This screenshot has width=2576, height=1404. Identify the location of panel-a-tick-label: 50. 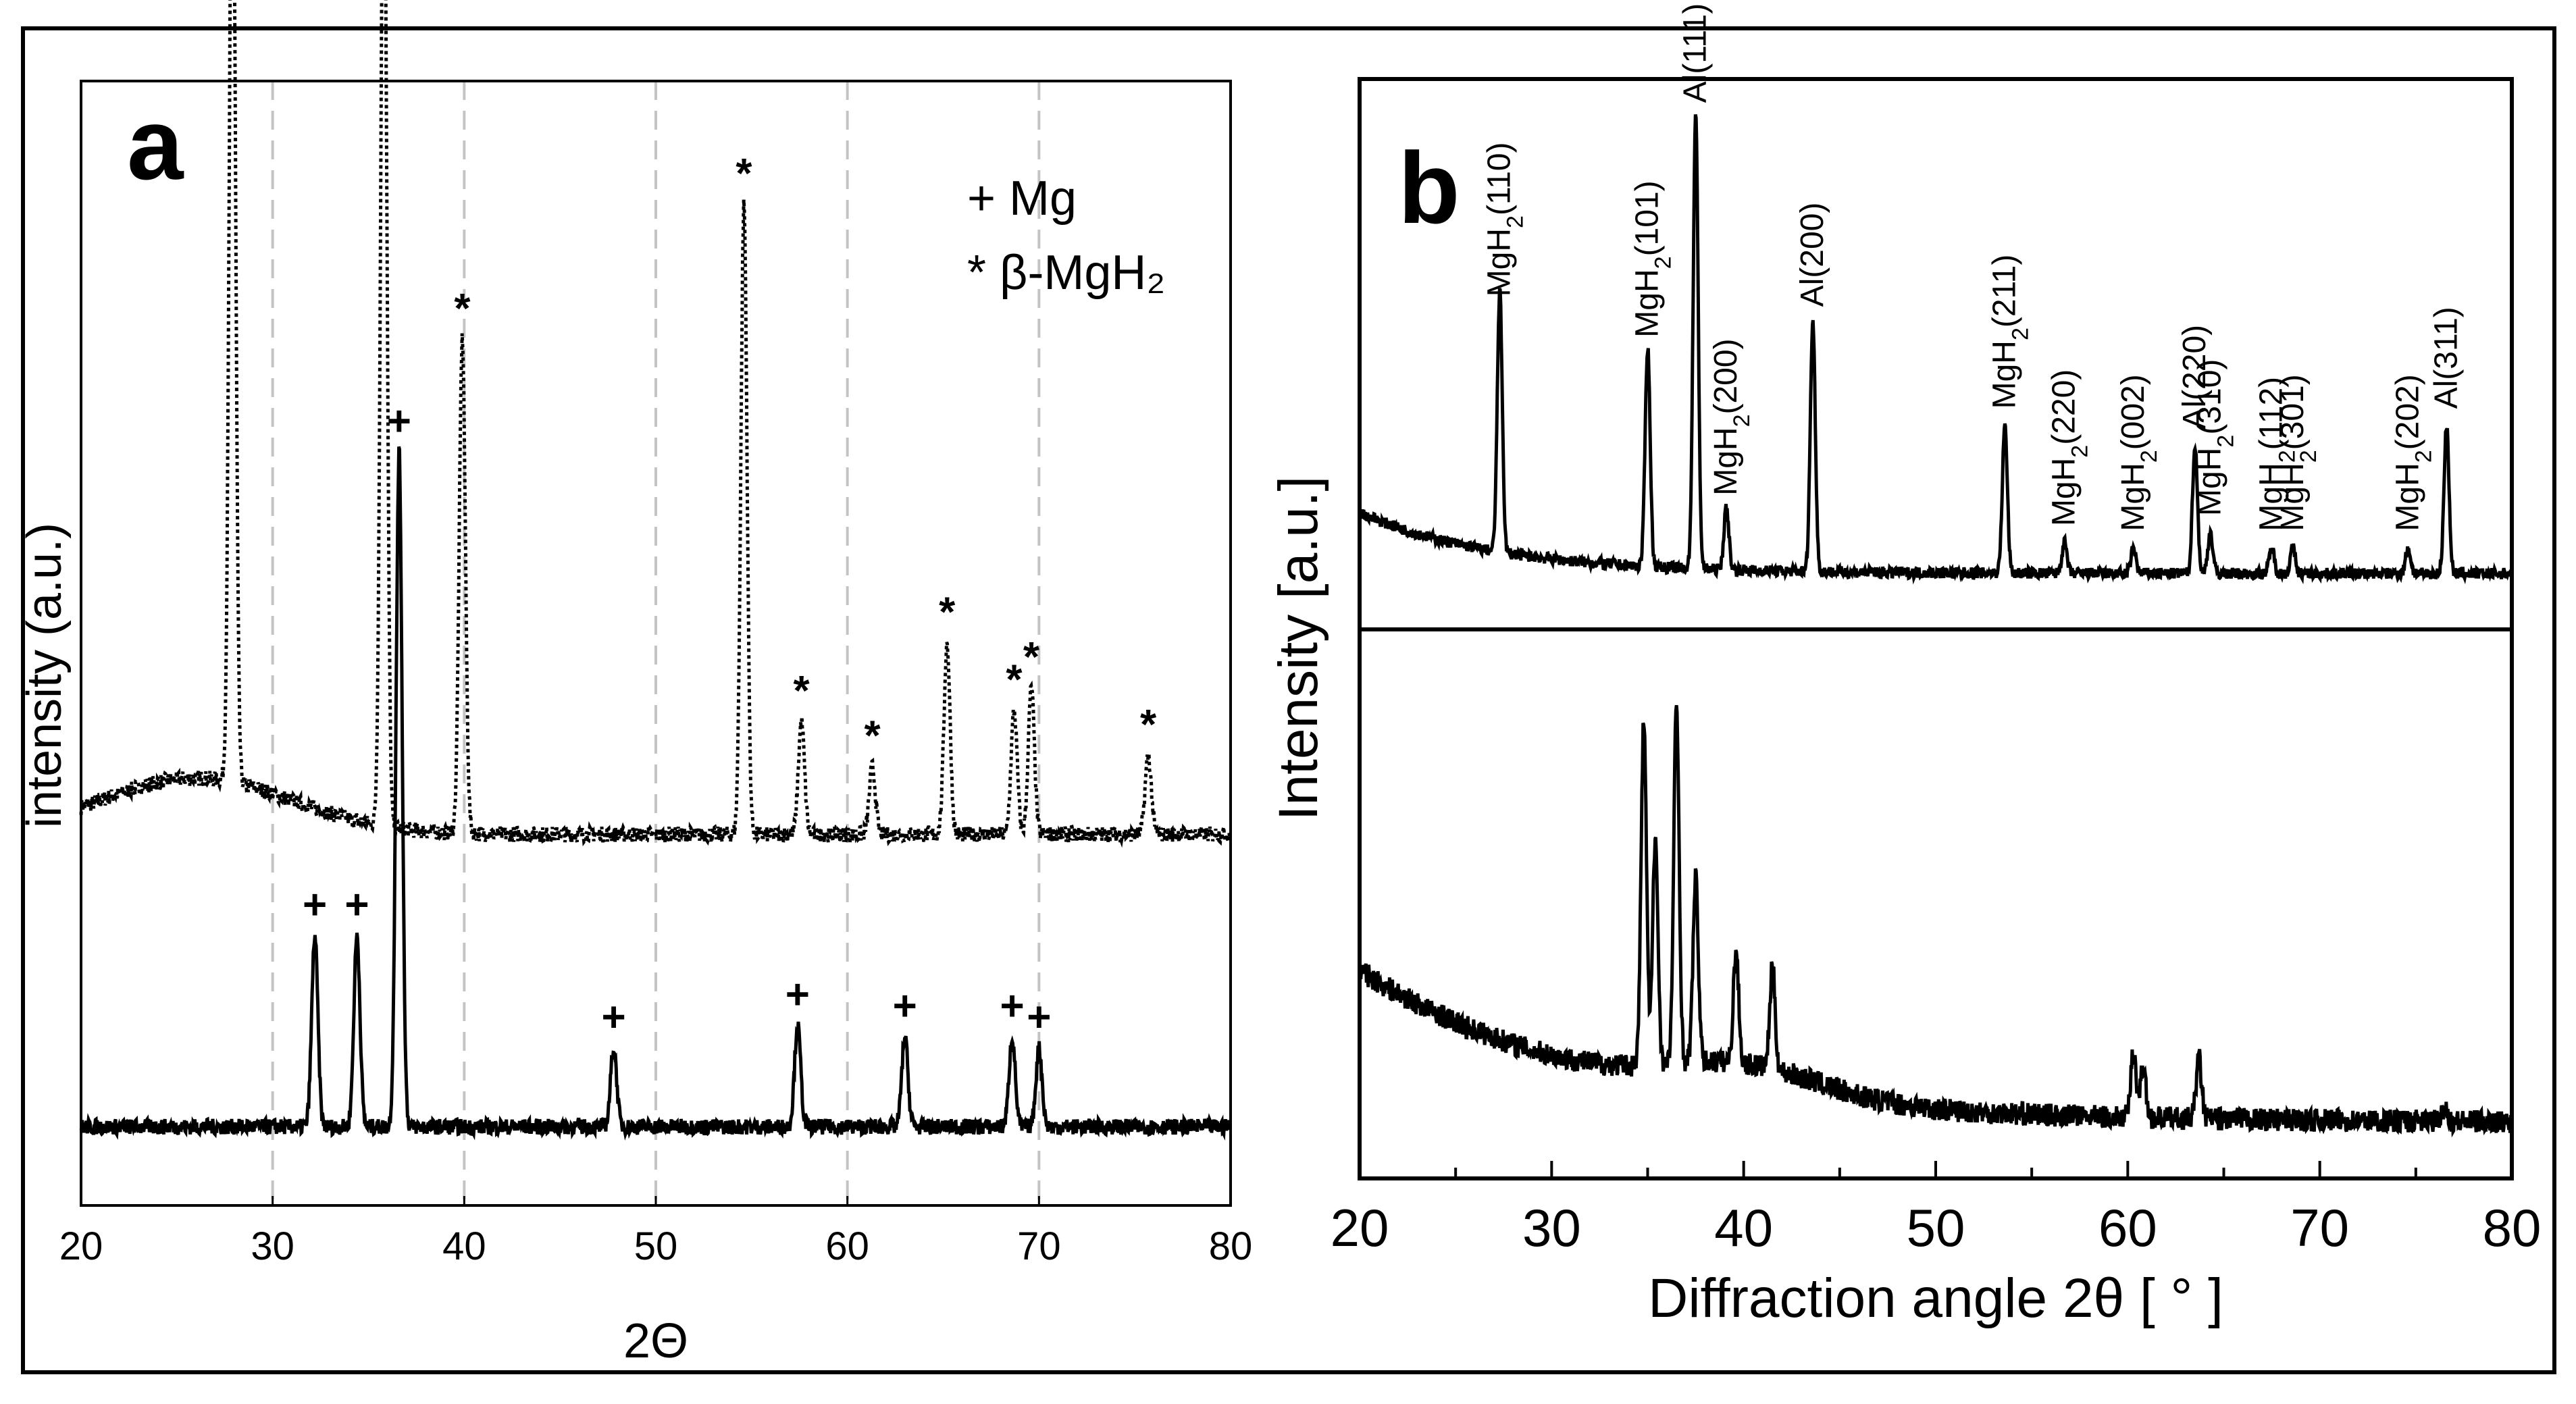
(656, 1246).